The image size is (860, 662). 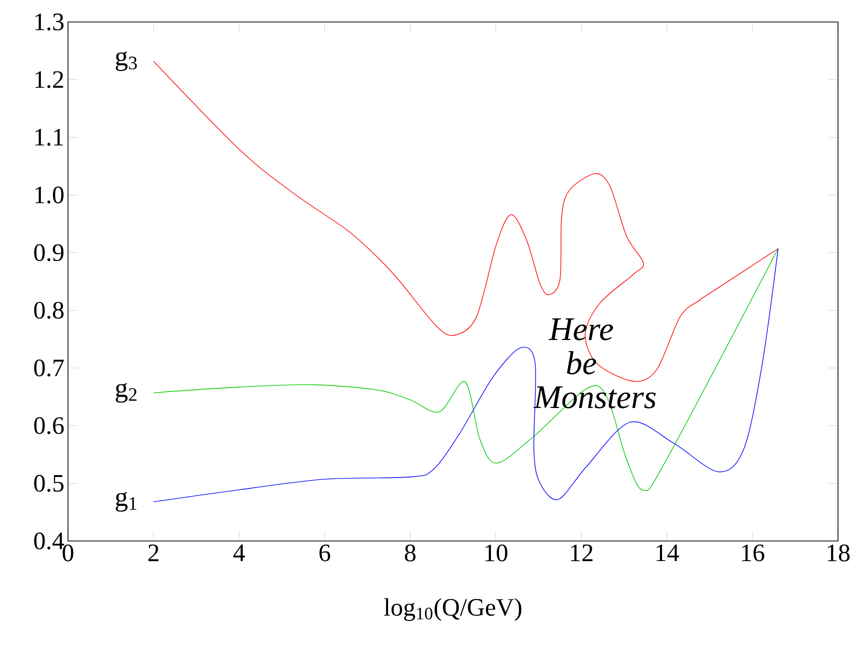 What do you see at coordinates (581, 553) in the screenshot?
I see `x-tick-label: 12` at bounding box center [581, 553].